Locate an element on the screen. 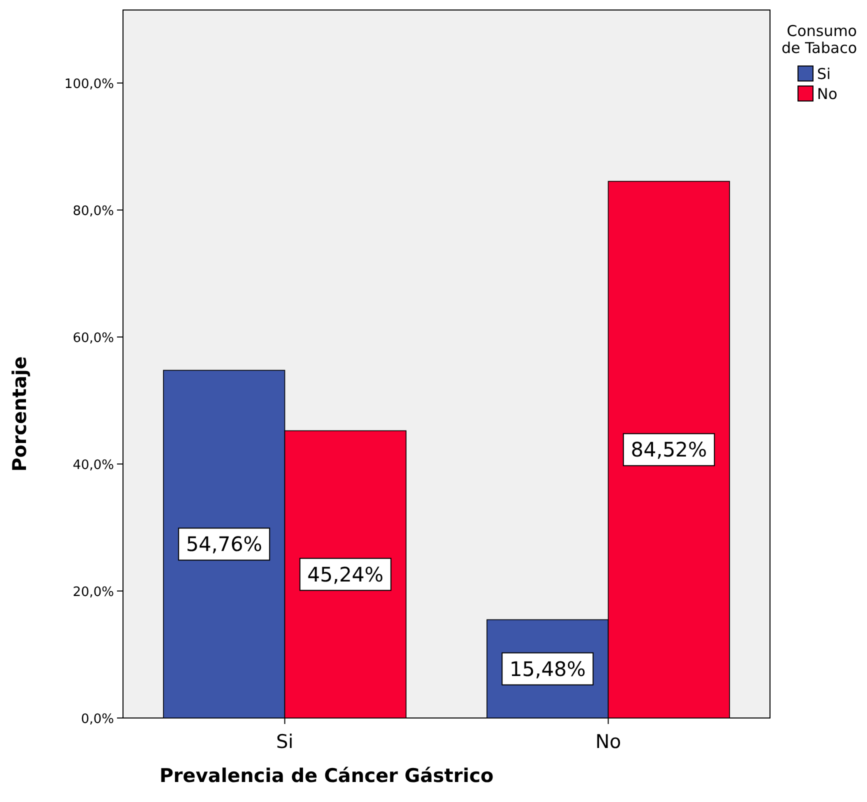 This screenshot has width=867, height=802. data-label: 54,76% is located at coordinates (224, 544).